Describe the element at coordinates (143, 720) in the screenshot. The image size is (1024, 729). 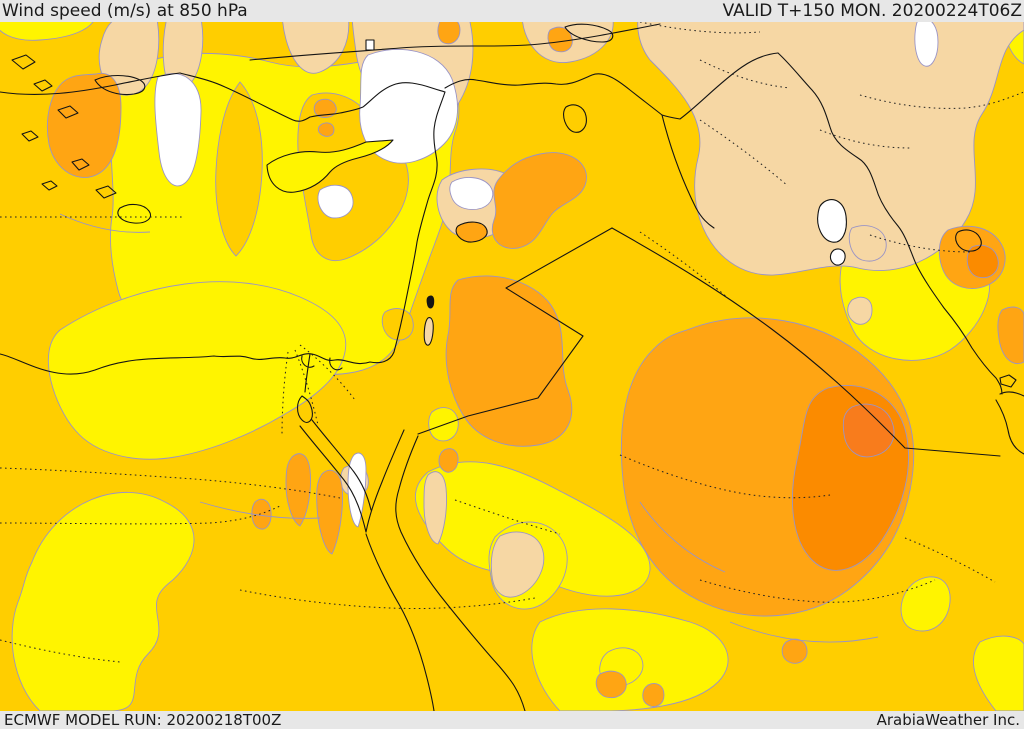
I see `model-run-label: ECMWF MODEL RUN: 20200218T00Z` at that location.